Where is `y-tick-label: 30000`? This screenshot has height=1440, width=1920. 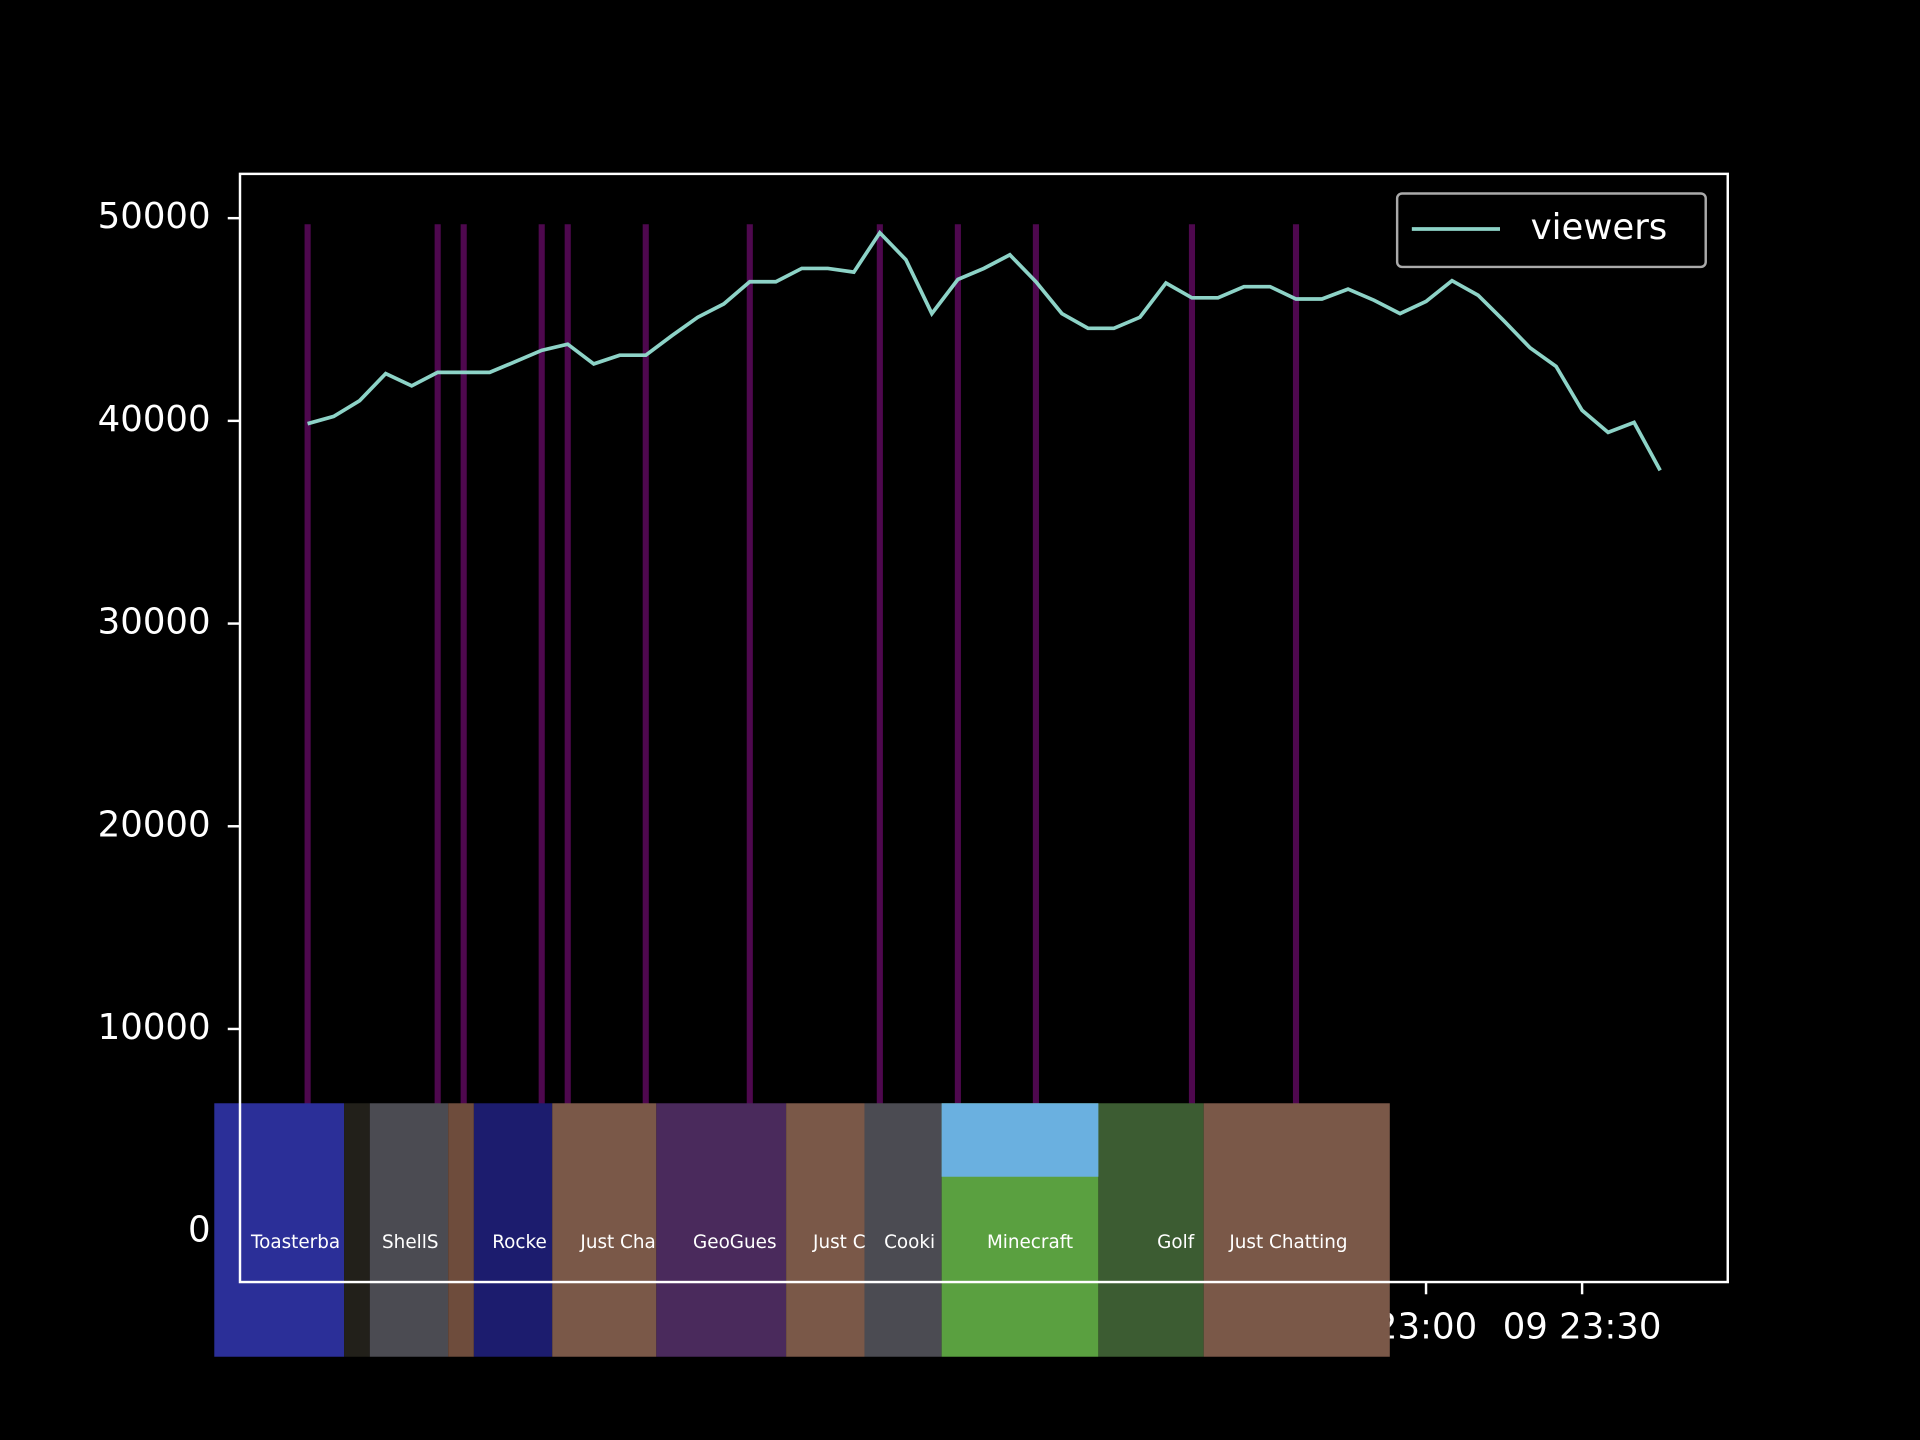 y-tick-label: 30000 is located at coordinates (154, 622).